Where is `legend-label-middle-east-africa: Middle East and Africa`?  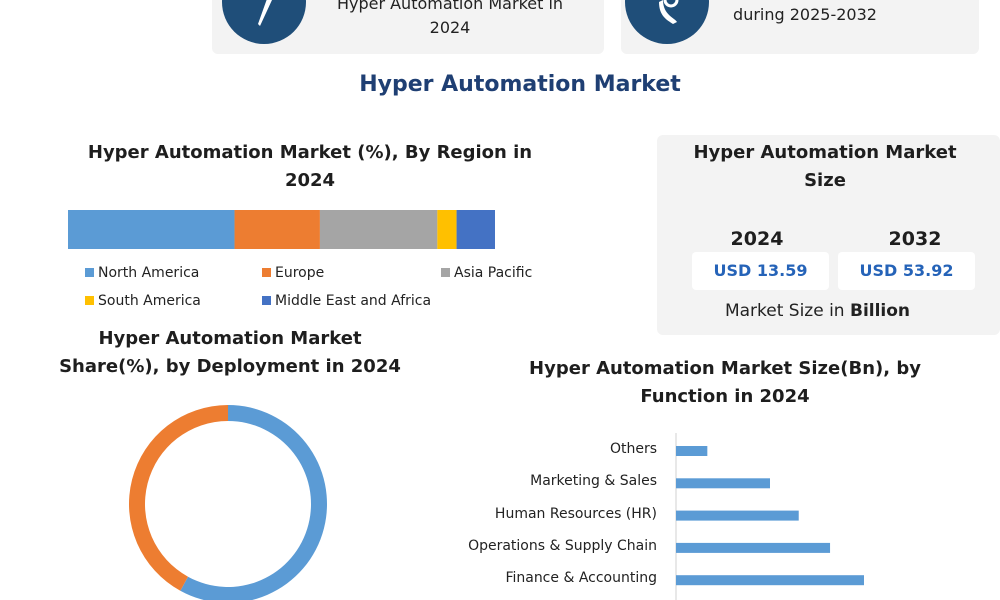 legend-label-middle-east-africa: Middle East and Africa is located at coordinates (353, 301).